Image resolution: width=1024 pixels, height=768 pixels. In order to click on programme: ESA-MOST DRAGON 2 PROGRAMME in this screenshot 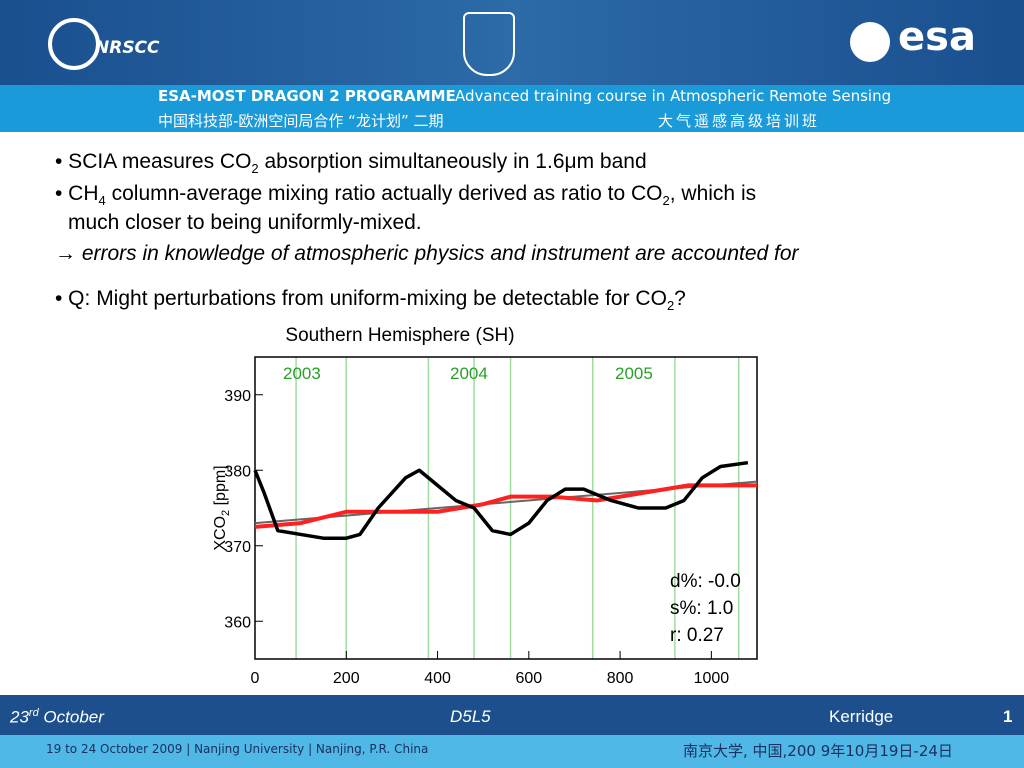, I will do `click(307, 96)`.